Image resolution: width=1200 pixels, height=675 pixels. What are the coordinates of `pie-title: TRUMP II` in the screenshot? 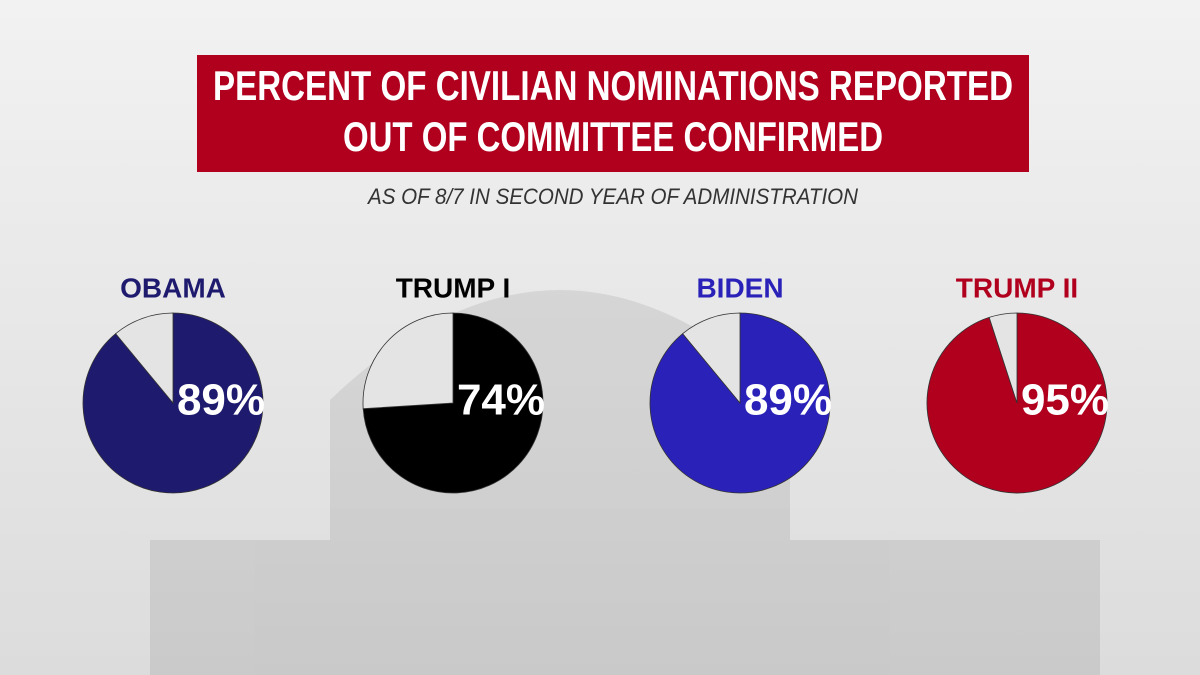 It's located at (1017, 287).